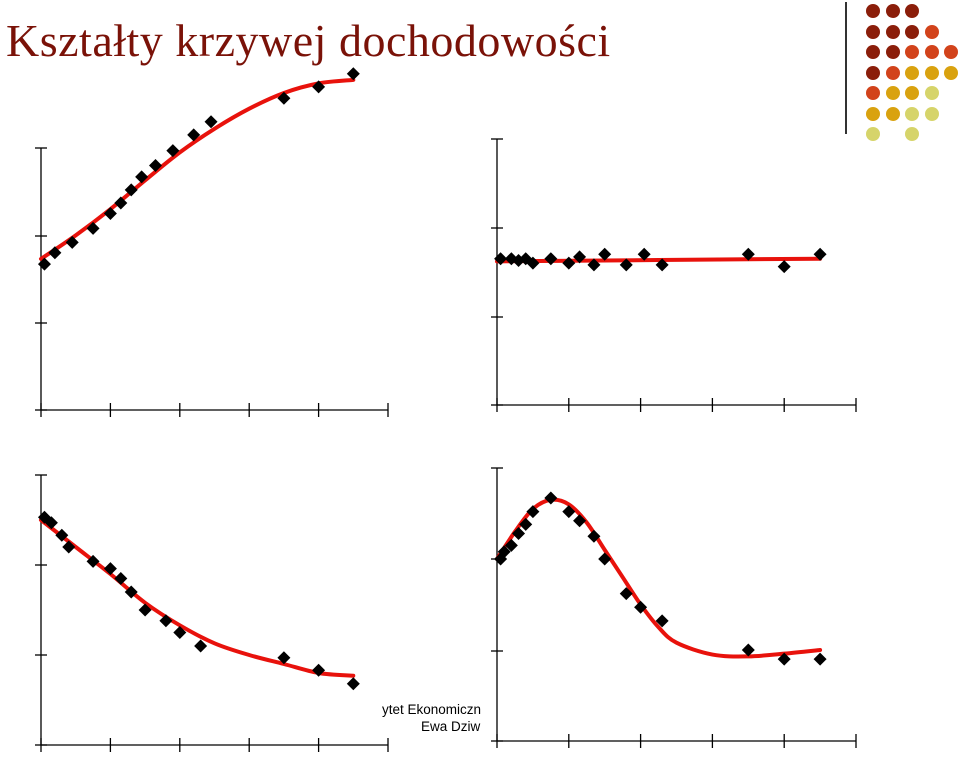  Describe the element at coordinates (308, 40) in the screenshot. I see `page-title: Kształty krzywej dochodowości` at that location.